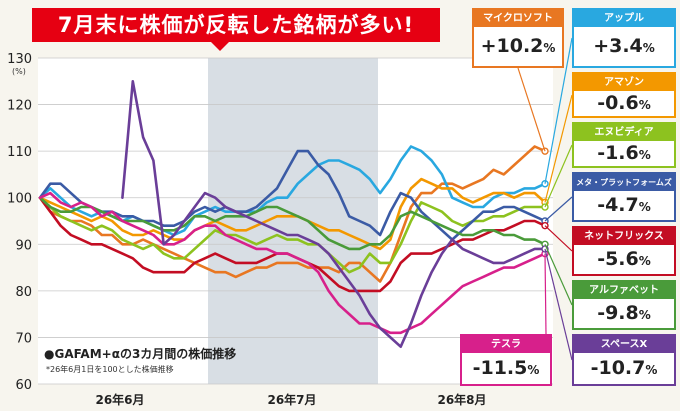  What do you see at coordinates (23, 385) in the screenshot?
I see `y-tick-label: 60` at bounding box center [23, 385].